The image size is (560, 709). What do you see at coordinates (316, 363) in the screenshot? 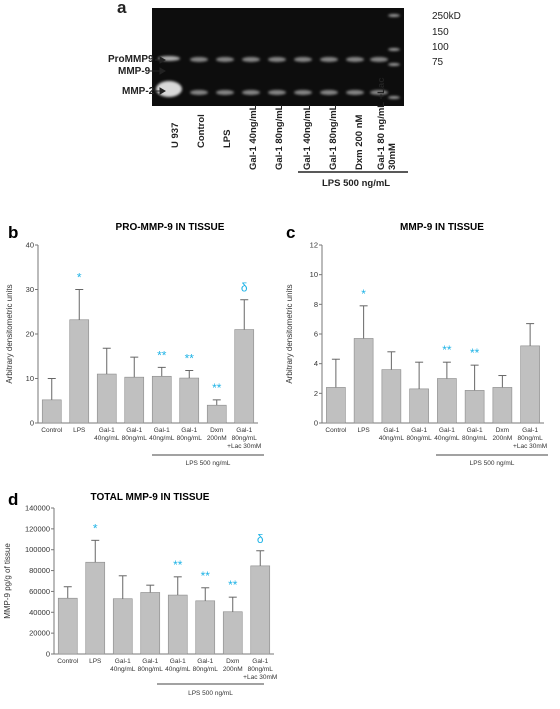
I see `y-tick-label: 4` at bounding box center [316, 363].